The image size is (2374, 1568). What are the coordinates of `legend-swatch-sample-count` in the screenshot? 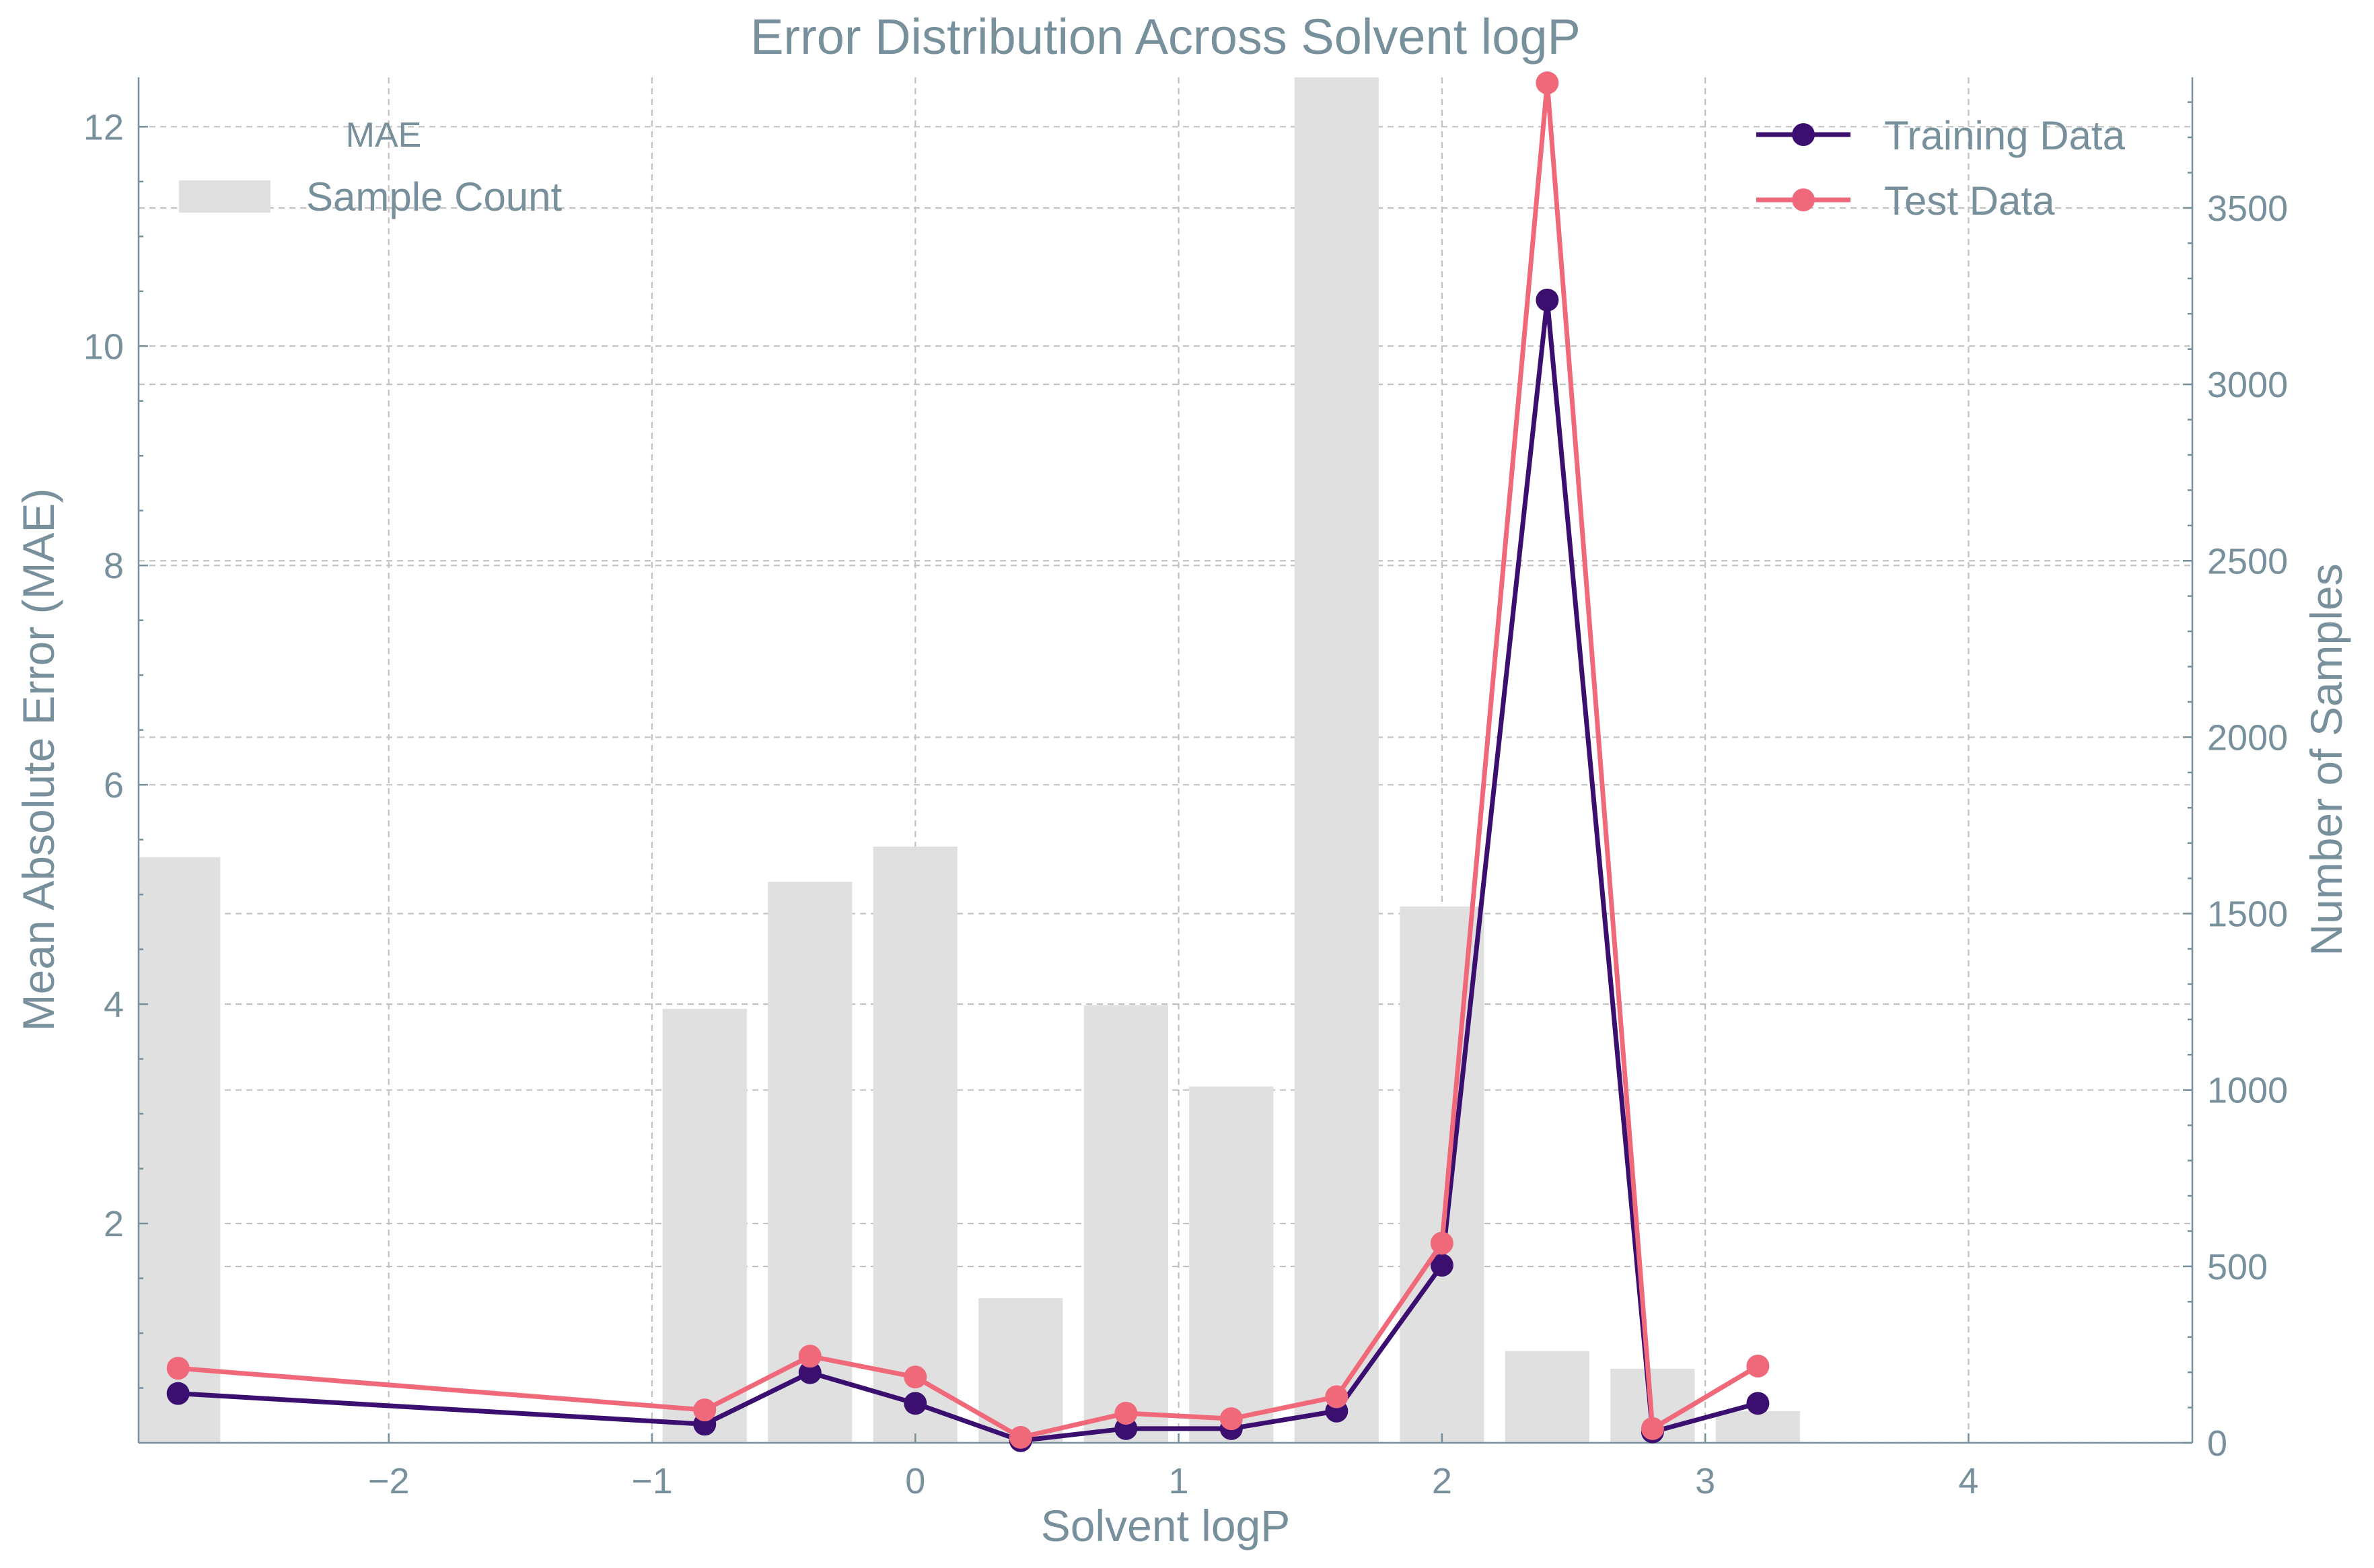 It's located at (225, 197).